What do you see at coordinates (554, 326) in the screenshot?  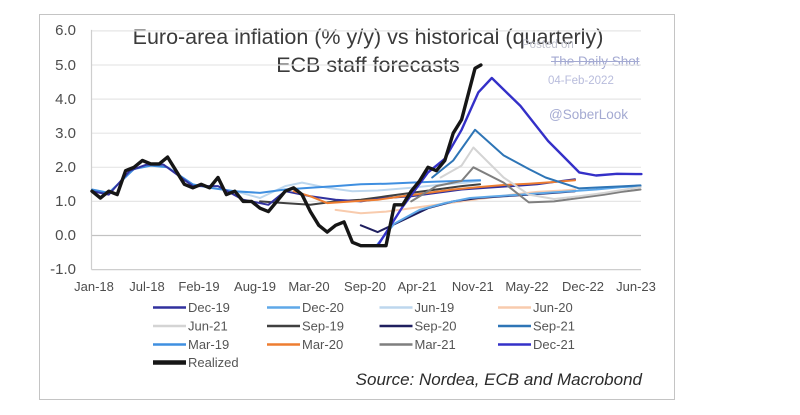 I see `svg-text: Sep-21` at bounding box center [554, 326].